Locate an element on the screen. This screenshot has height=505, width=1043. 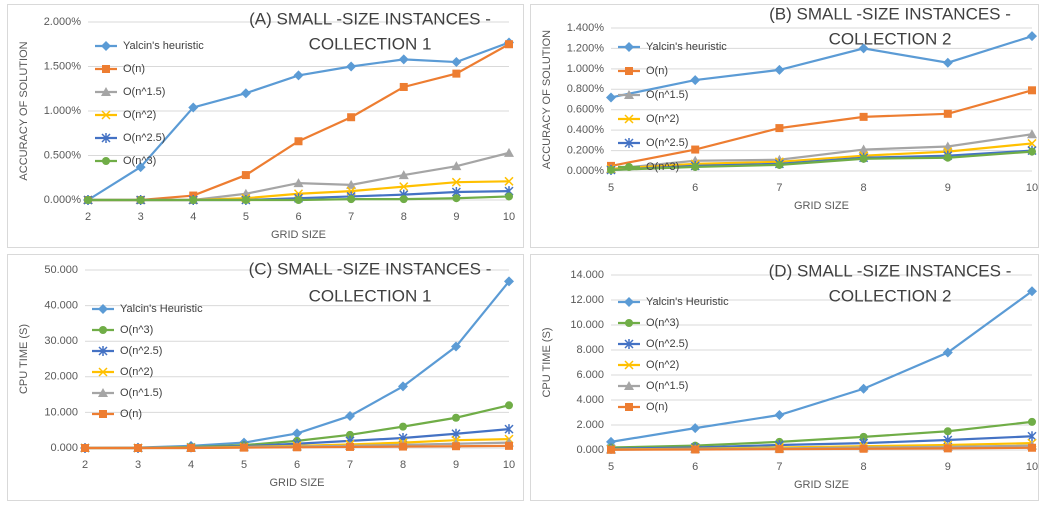
chart-title: (D) SMALL -SIZE INSTANCES - is located at coordinates (890, 270).